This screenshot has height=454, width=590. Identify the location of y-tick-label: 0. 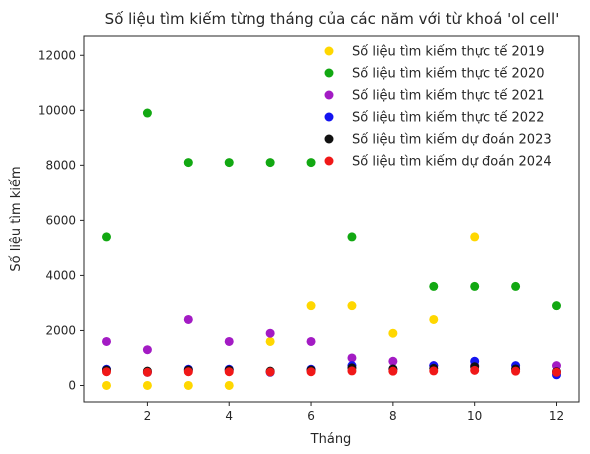
(72, 385).